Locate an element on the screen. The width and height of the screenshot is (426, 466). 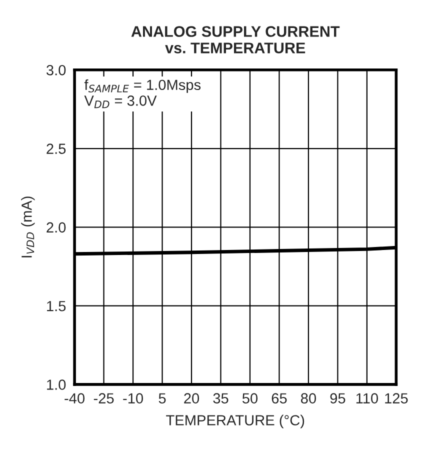
x-tick-label: 95 is located at coordinates (338, 398).